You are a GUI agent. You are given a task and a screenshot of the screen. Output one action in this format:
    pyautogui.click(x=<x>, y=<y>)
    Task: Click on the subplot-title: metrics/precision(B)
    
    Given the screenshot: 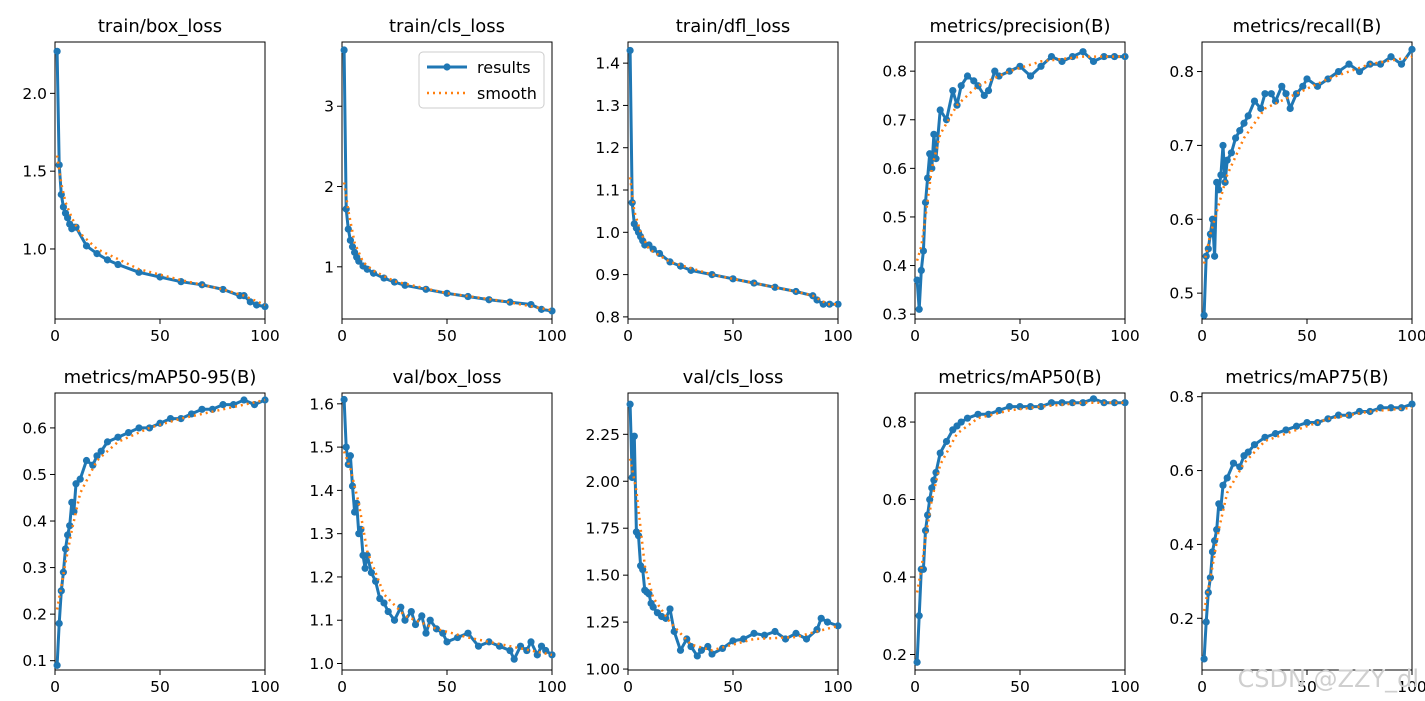 What is the action you would take?
    pyautogui.click(x=1019, y=26)
    